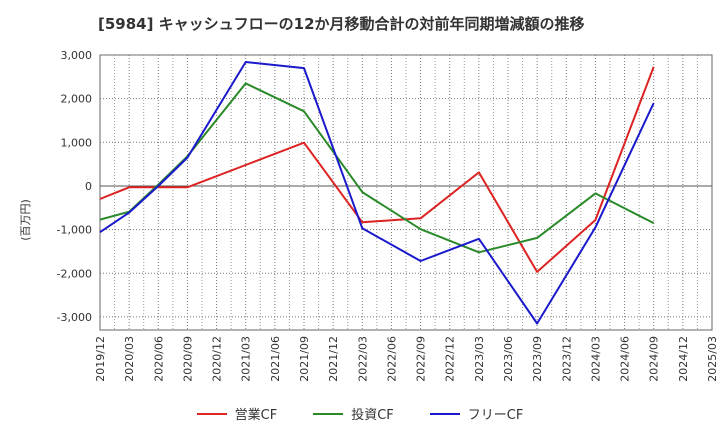 This screenshot has width=720, height=440. I want to click on x-tick-label: 2022/06, so click(391, 359).